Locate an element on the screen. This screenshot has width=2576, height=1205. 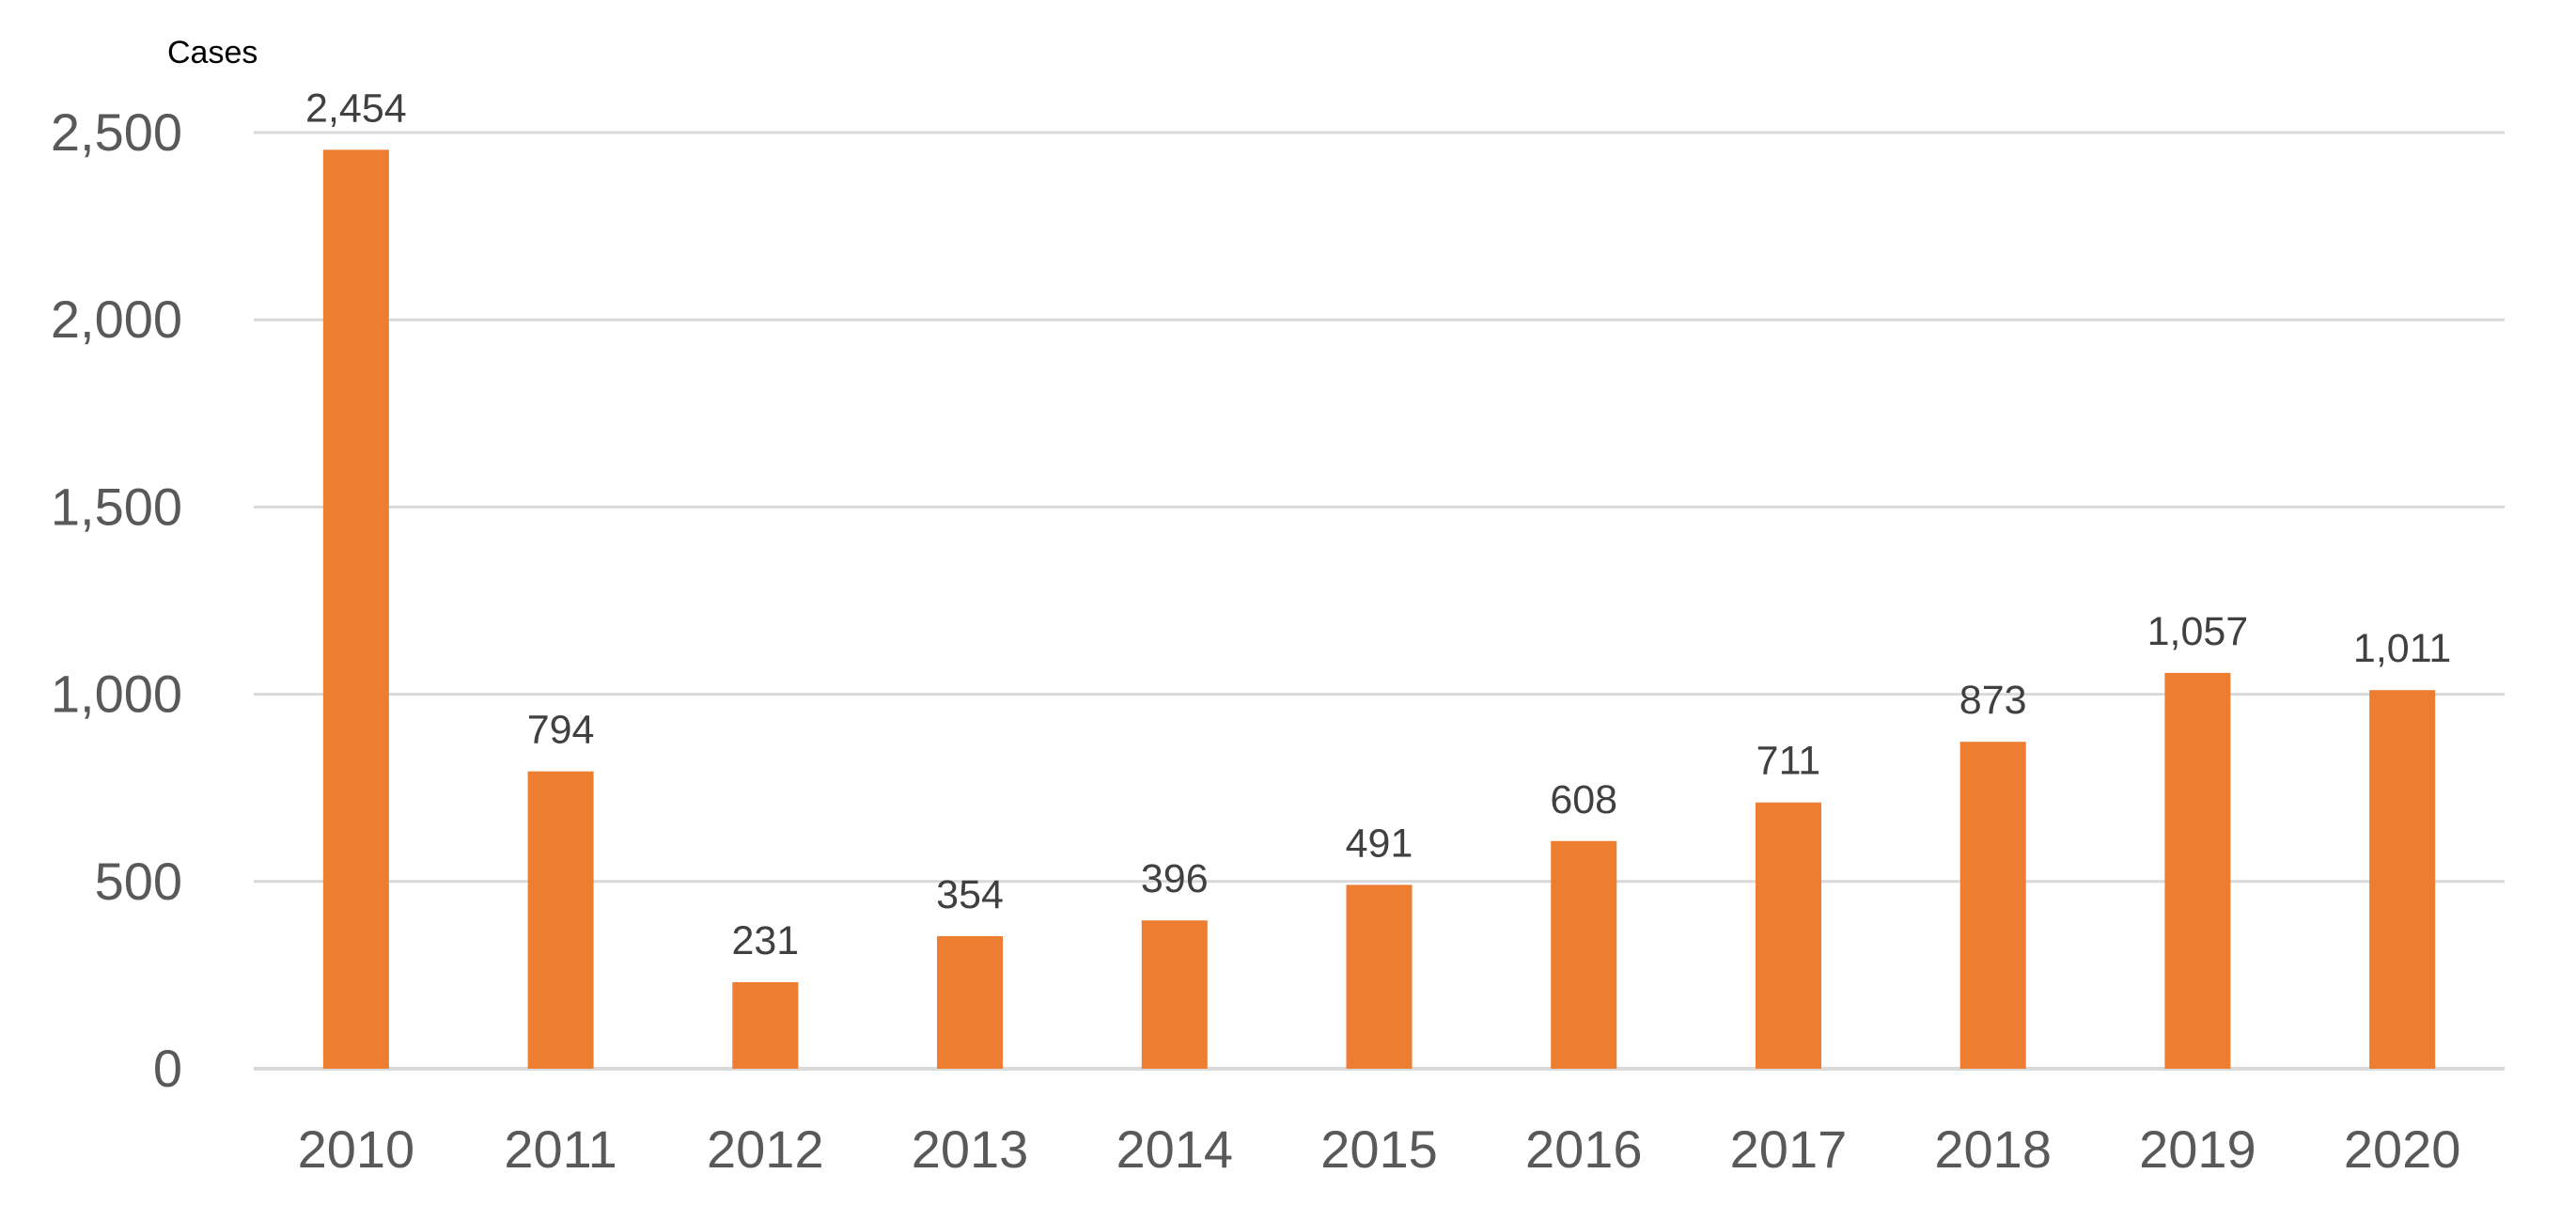
x-tick-label: 2019 is located at coordinates (2197, 1149).